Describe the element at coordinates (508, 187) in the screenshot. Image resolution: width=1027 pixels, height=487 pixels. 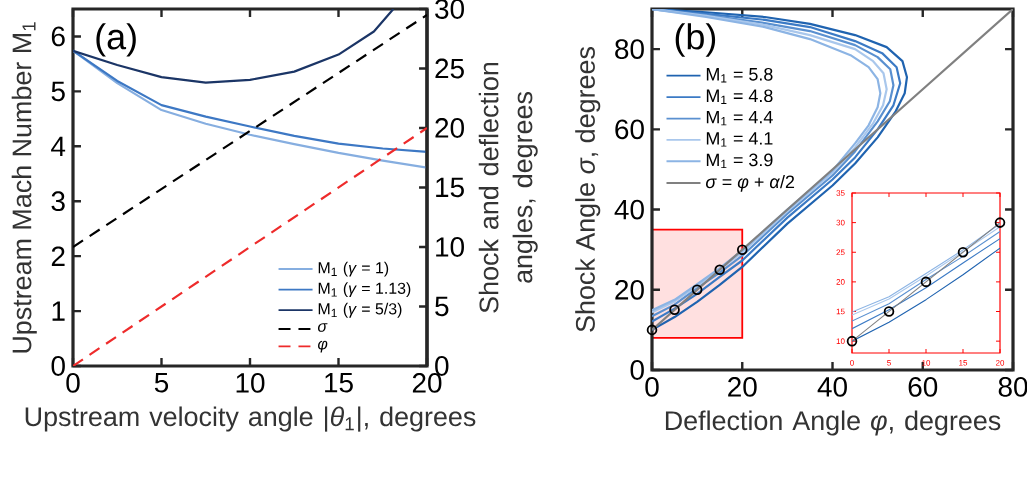
I see `y2-axis-title: Shock and deflection angles, degrees` at that location.